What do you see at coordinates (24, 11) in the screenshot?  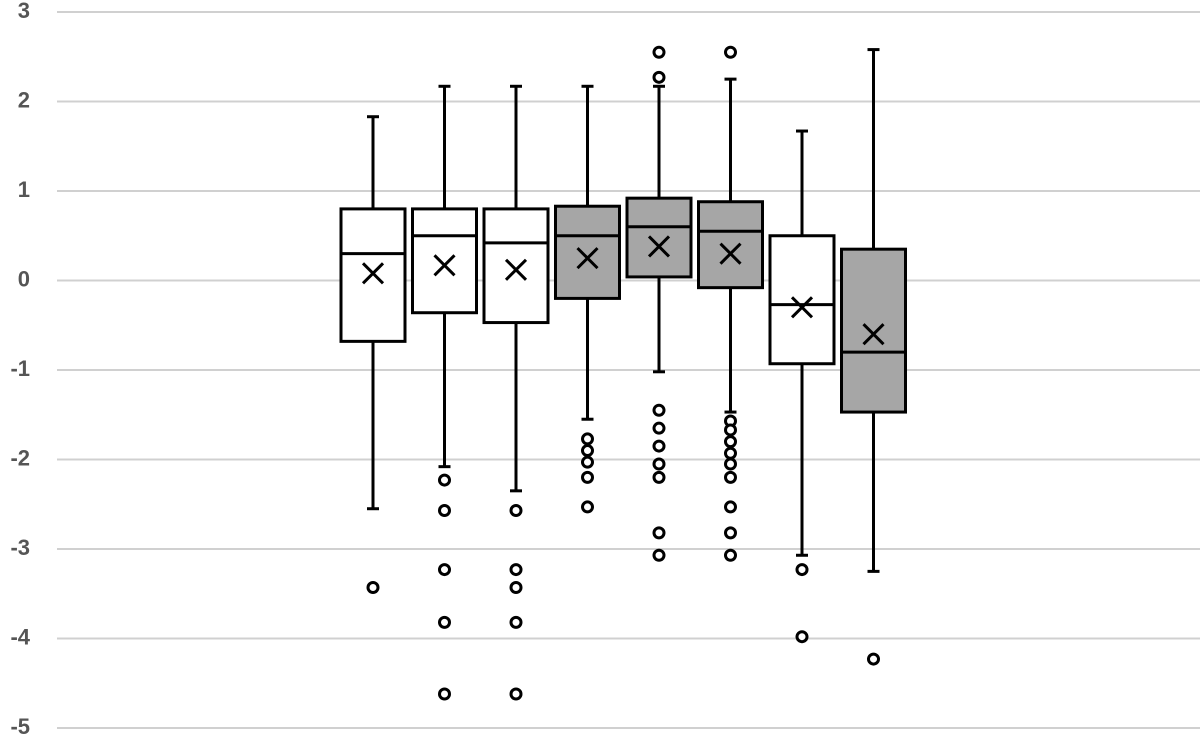 I see `y-tick-label: 3` at bounding box center [24, 11].